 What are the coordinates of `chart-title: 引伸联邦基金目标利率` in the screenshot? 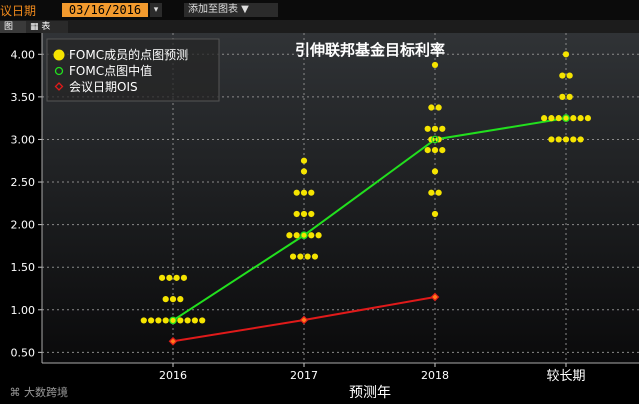 It's located at (370, 50).